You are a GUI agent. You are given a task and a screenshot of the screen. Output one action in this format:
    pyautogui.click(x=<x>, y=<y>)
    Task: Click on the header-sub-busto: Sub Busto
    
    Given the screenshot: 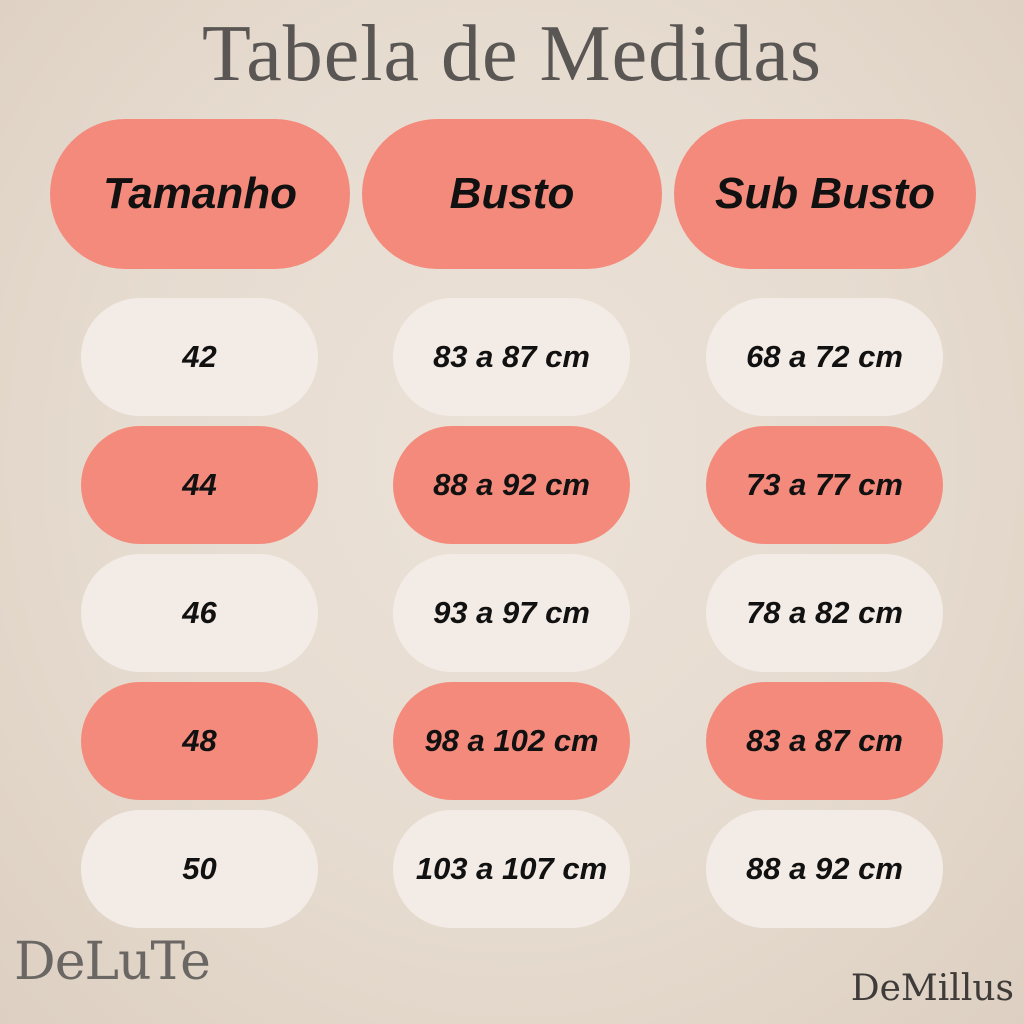 What is the action you would take?
    pyautogui.click(x=825, y=194)
    